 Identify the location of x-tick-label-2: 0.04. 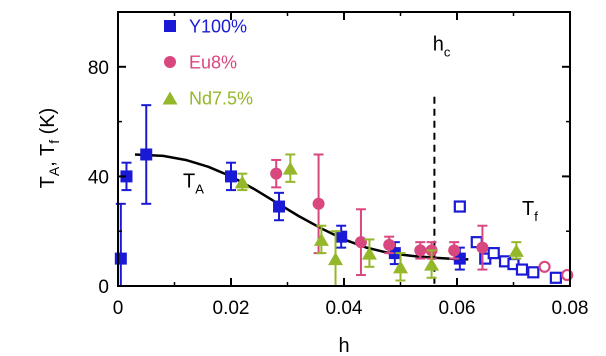
(344, 308).